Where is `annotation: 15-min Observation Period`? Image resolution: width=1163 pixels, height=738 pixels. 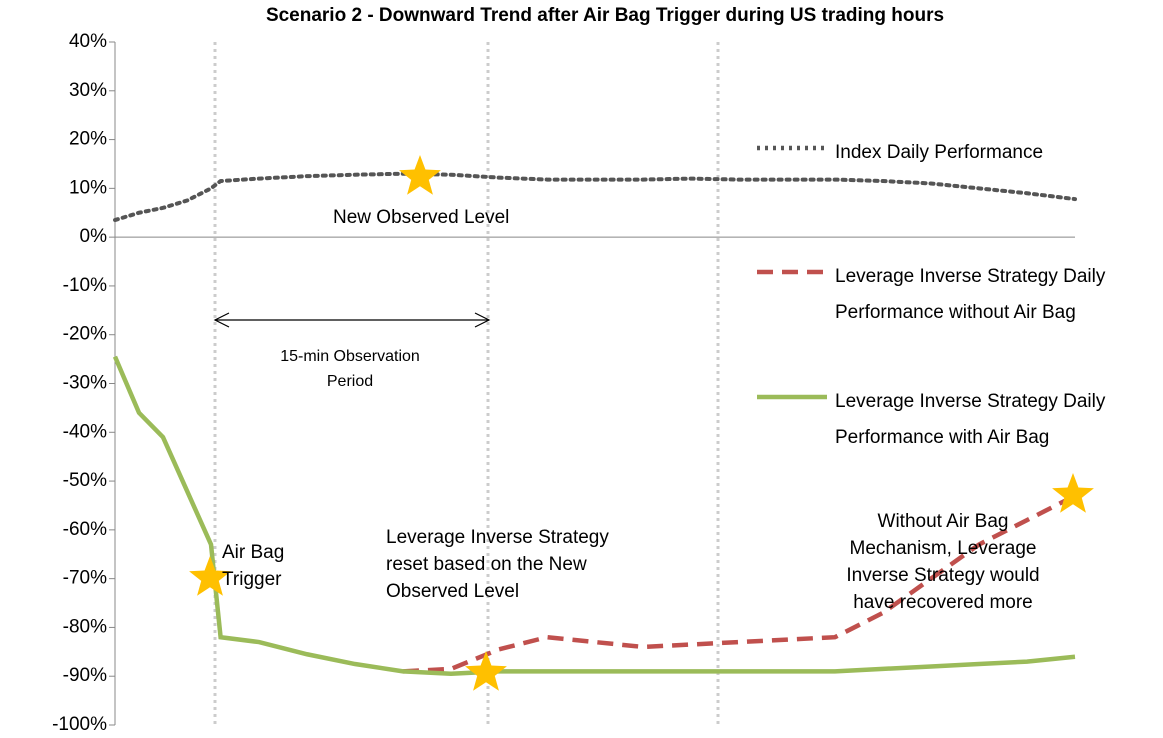
annotation: 15-min Observation Period is located at coordinates (350, 369).